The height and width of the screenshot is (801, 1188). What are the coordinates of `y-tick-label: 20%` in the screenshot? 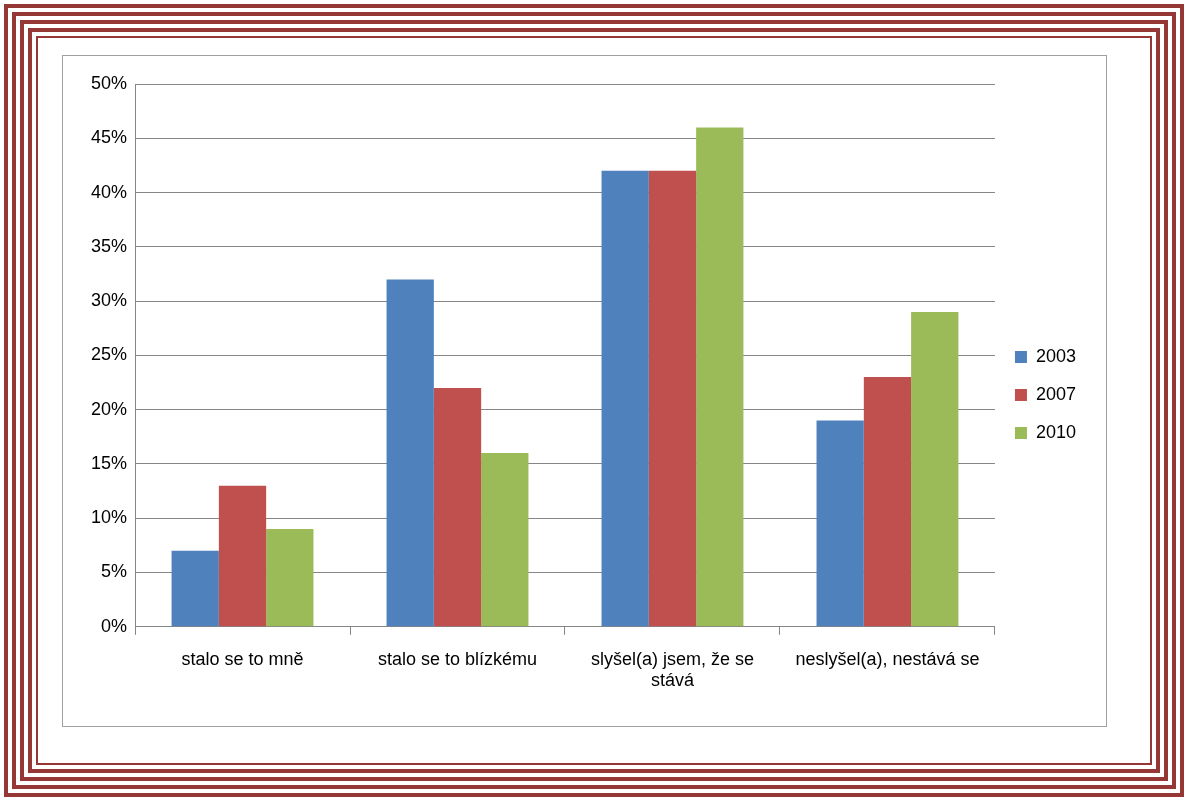 It's located at (109, 408).